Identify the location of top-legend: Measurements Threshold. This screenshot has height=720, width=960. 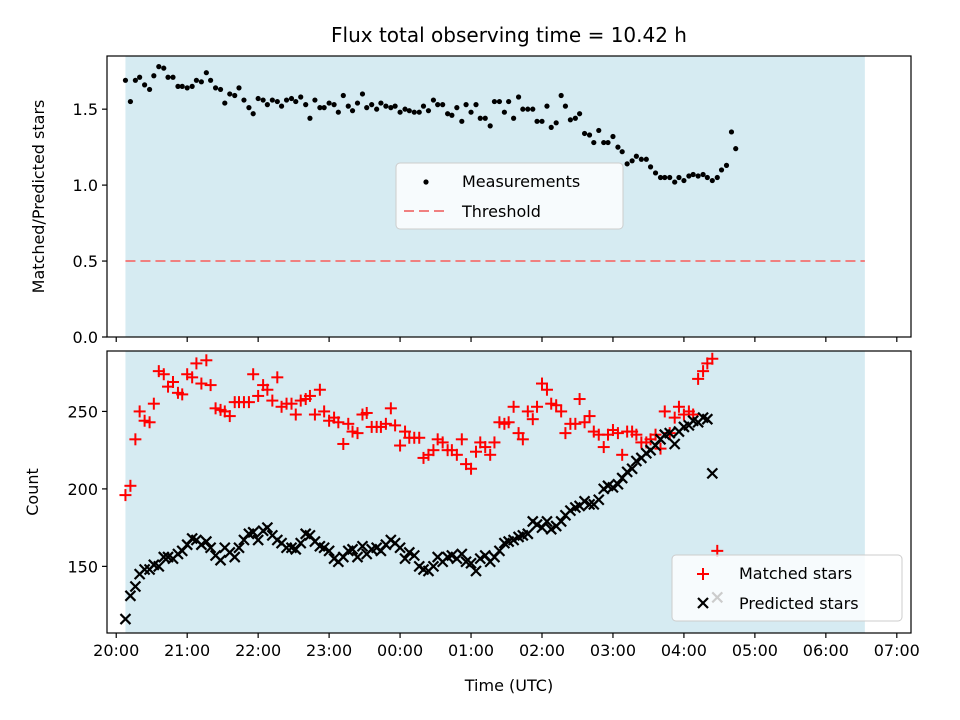
(509, 196).